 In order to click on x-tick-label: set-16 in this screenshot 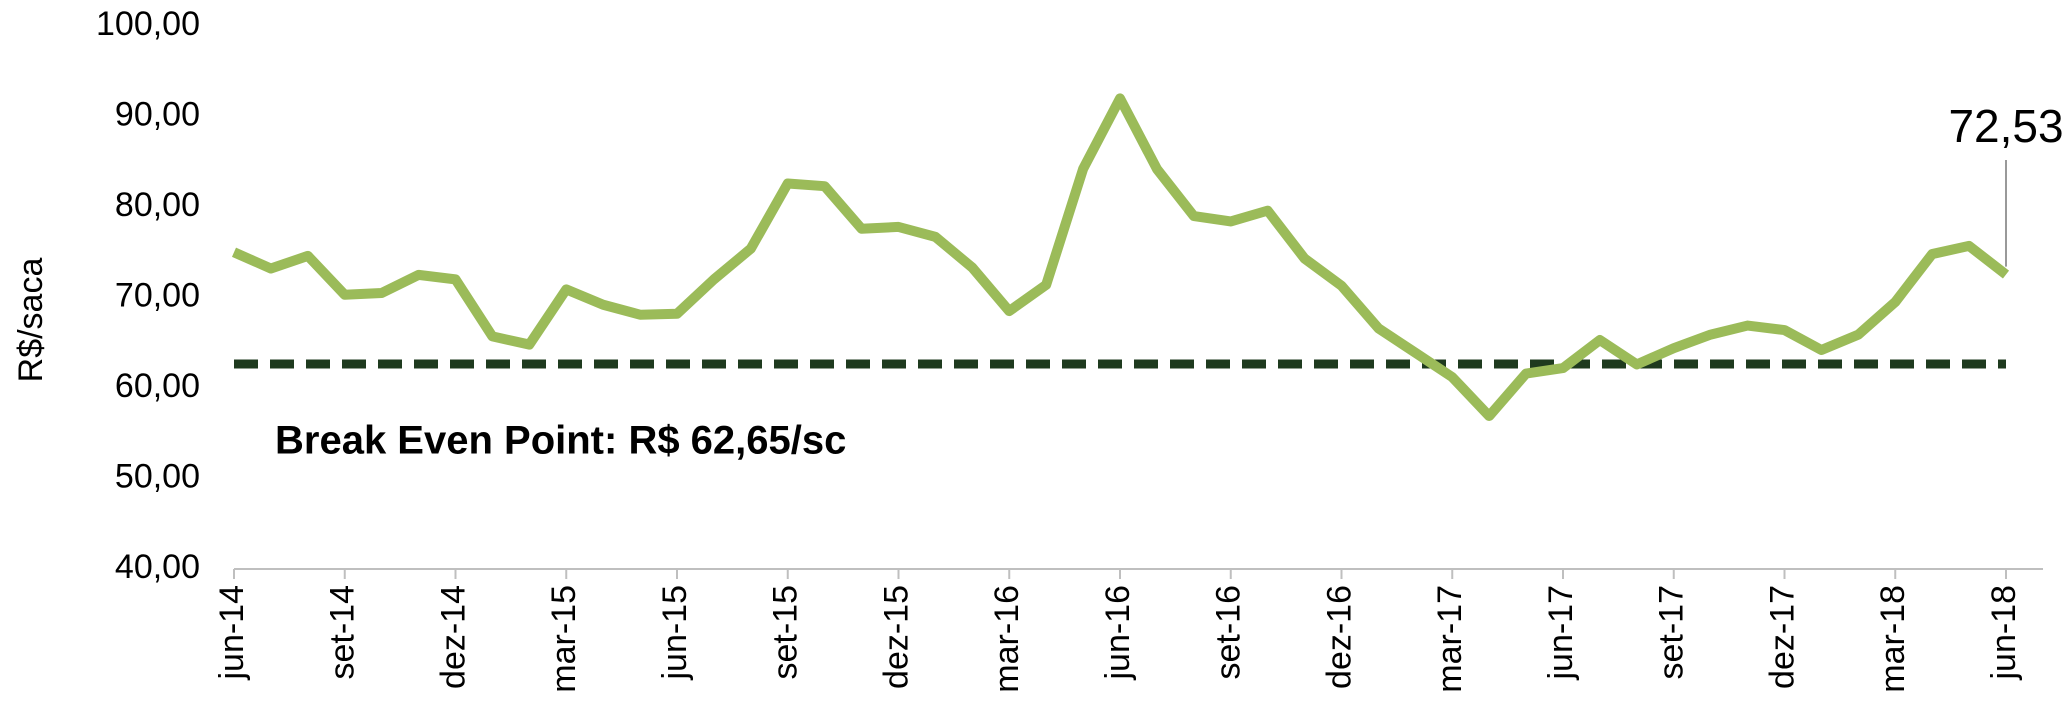, I will do `click(1229, 632)`.